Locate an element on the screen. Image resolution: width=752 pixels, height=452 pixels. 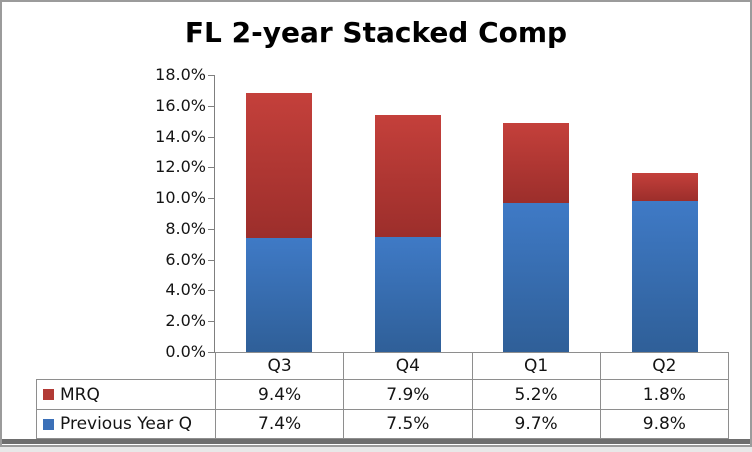
legend-series-name: Previous Year Q is located at coordinates (126, 424).